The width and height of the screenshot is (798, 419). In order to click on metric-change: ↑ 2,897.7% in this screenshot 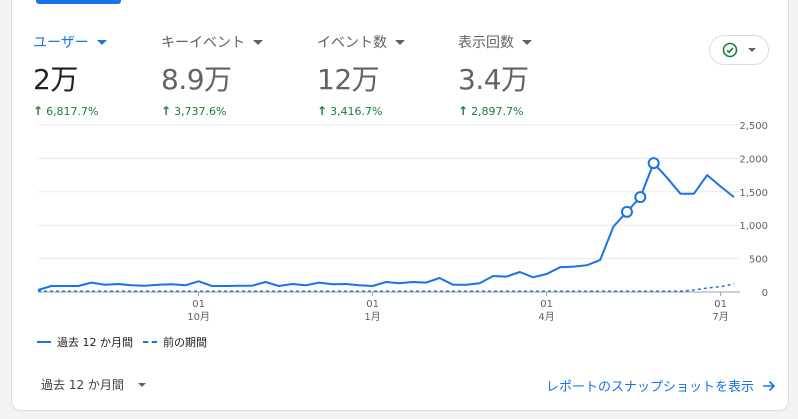, I will do `click(491, 111)`.